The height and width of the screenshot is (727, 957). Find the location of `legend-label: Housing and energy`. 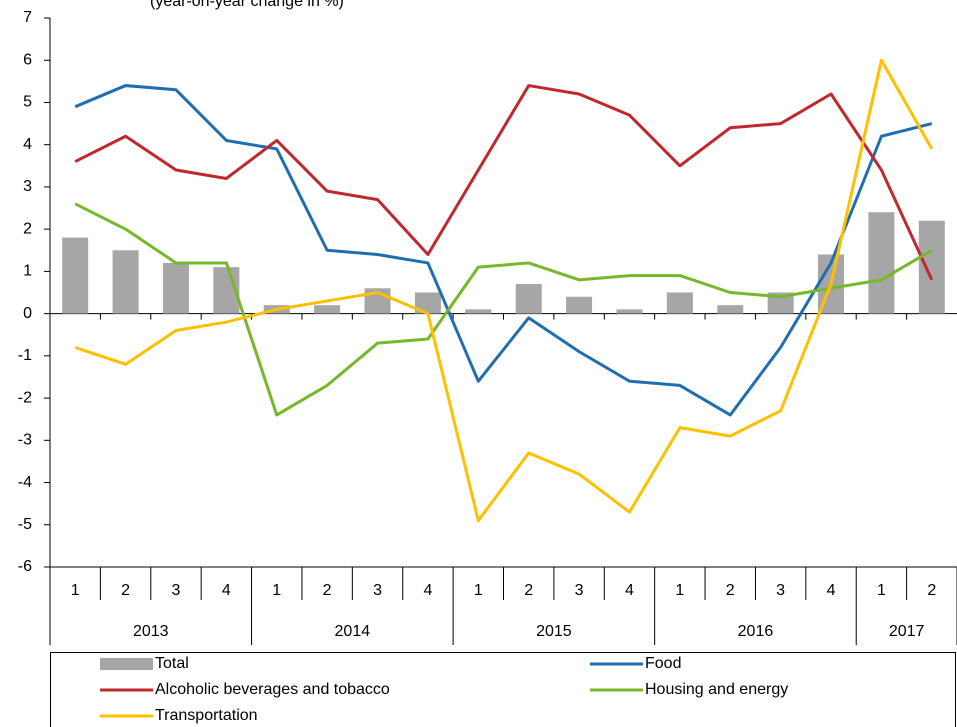

legend-label: Housing and energy is located at coordinates (716, 689).